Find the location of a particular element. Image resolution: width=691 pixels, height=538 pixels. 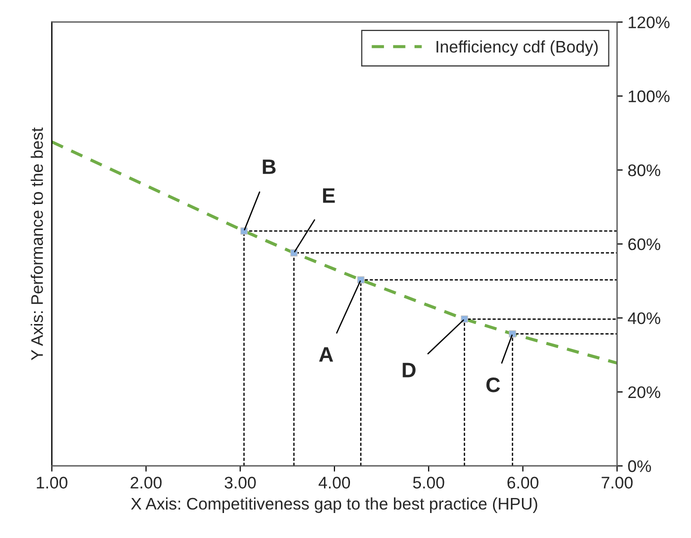

x-tick-label: 2.00 is located at coordinates (146, 482).